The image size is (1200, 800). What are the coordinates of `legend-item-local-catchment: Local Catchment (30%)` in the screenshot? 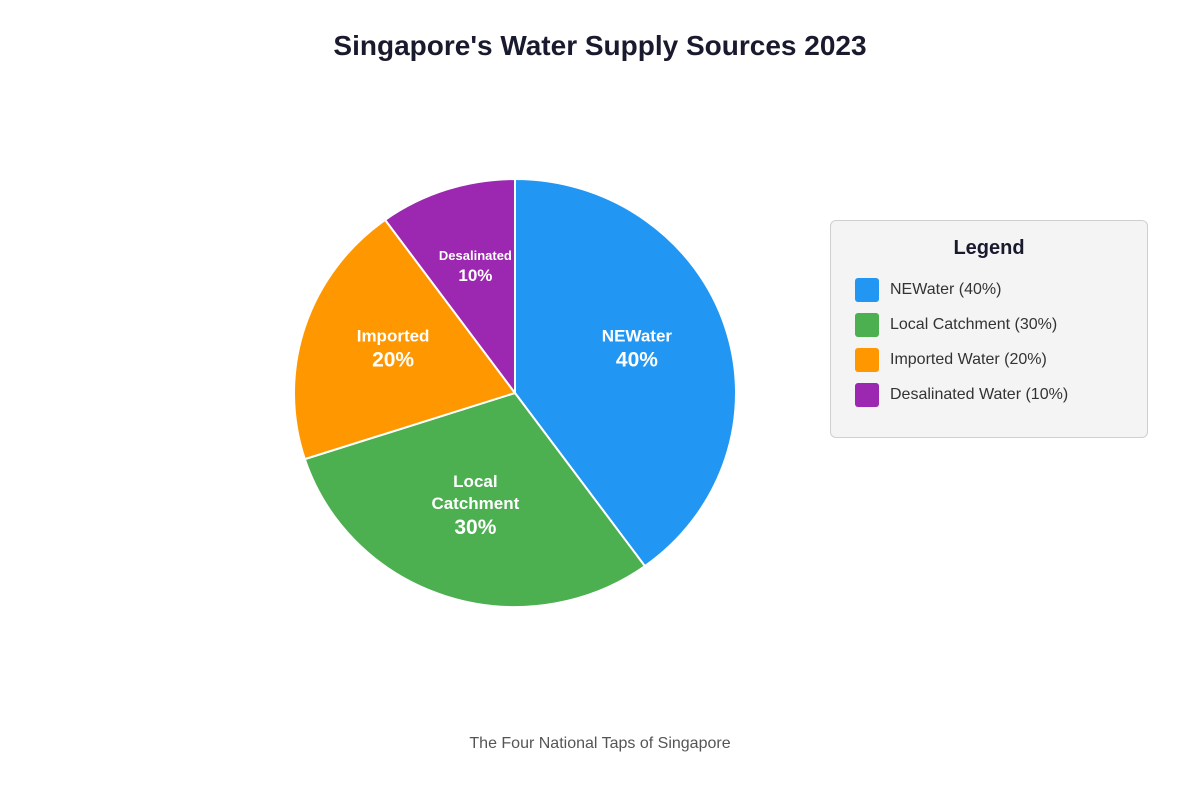 It's located at (989, 324).